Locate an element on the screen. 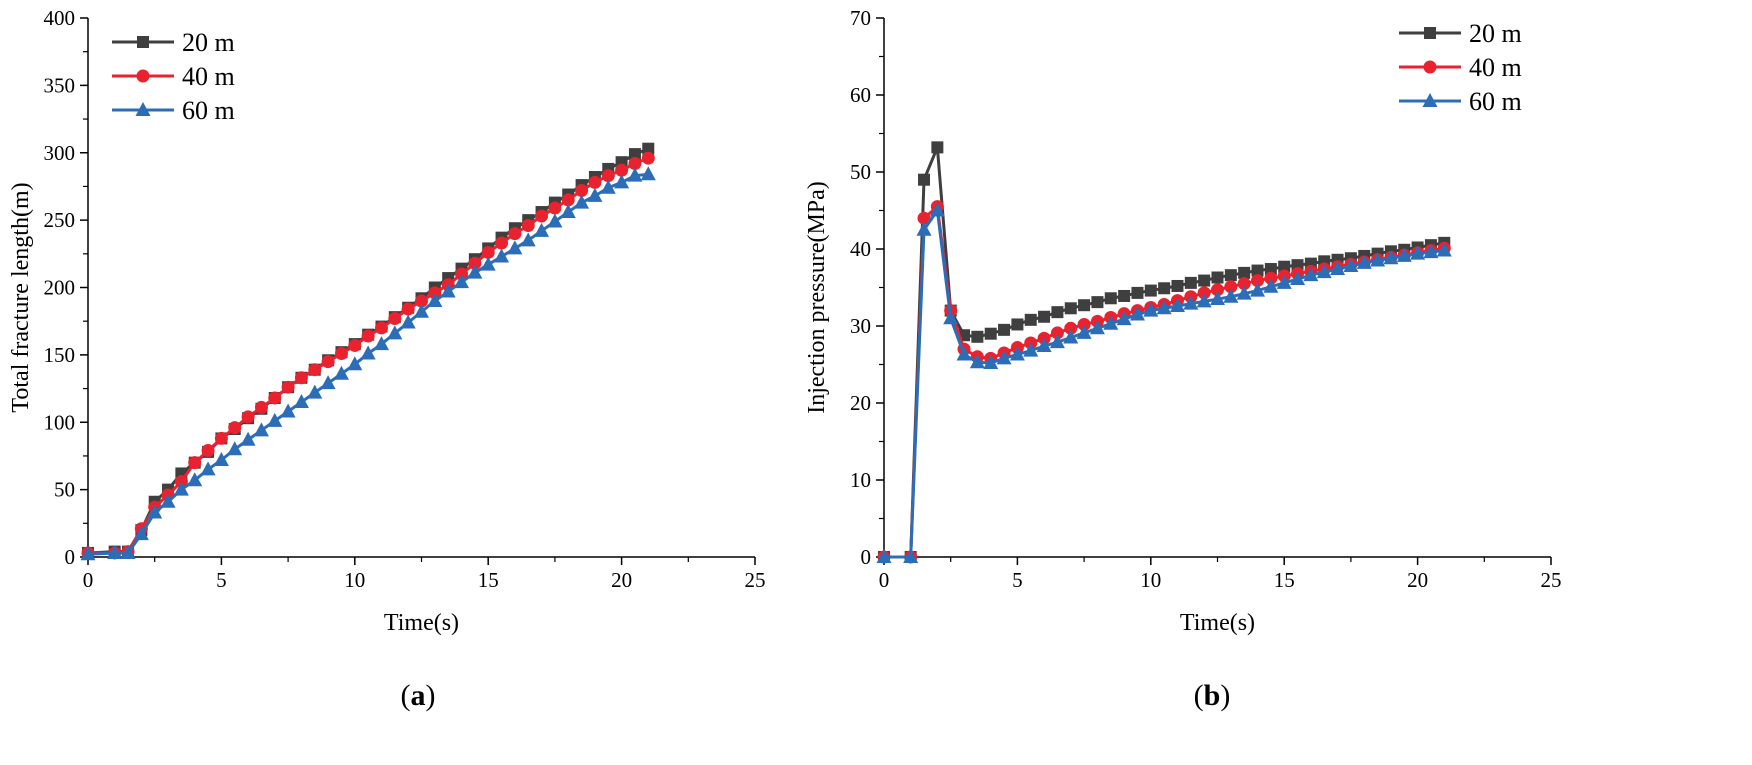 This screenshot has height=765, width=1752. panel-label-close-paren: ) is located at coordinates (1225, 695).